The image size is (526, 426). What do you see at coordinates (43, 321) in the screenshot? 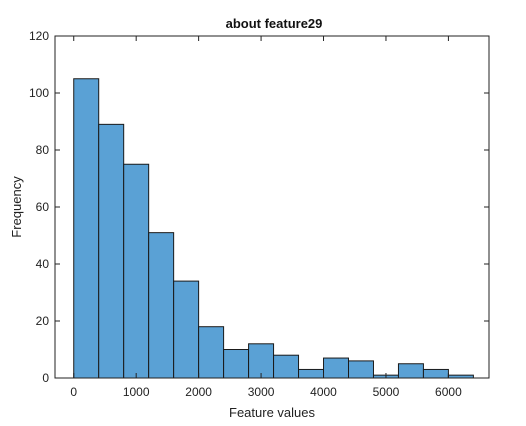
I see `y-tick-label: 20` at bounding box center [43, 321].